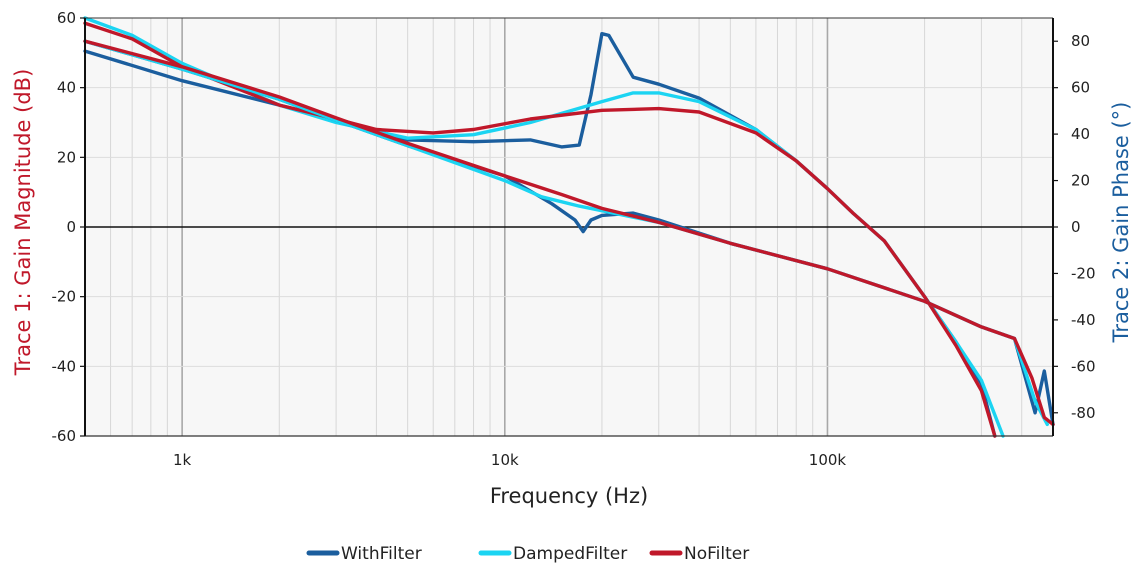  Describe the element at coordinates (1083, 413) in the screenshot. I see `y2-tick-label: -80` at that location.